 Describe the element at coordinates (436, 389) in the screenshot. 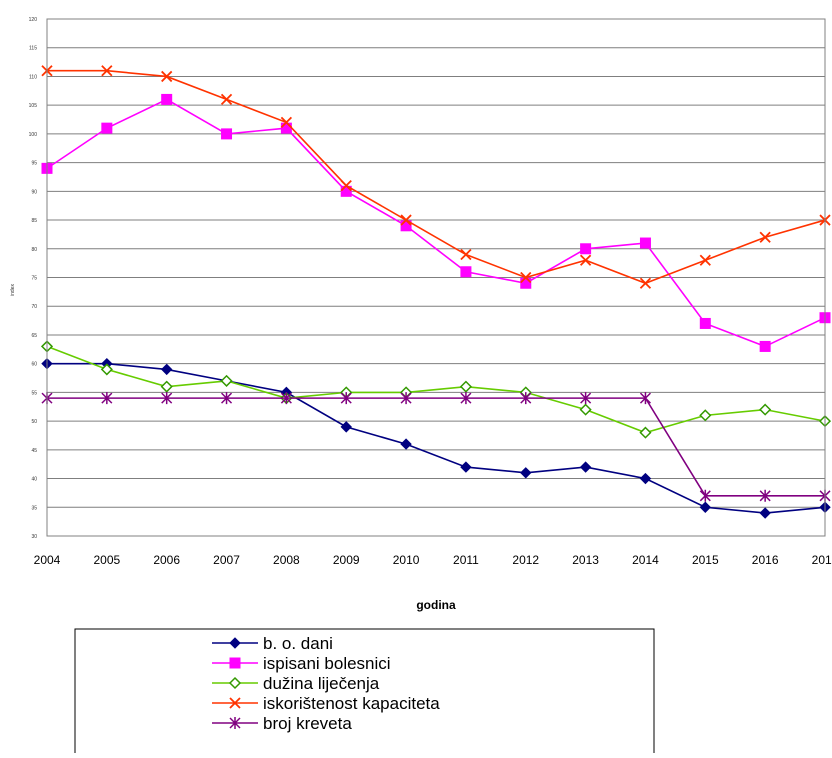

I see `series-line` at that location.